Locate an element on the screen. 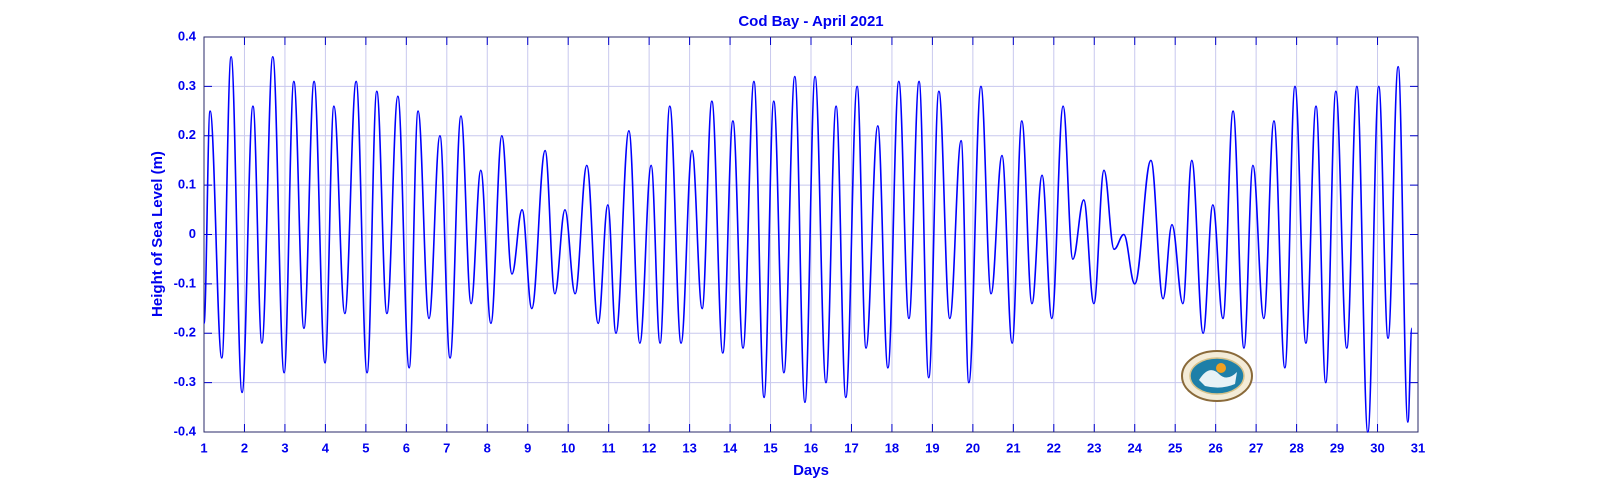  x-tick-label: 5 is located at coordinates (365, 447).